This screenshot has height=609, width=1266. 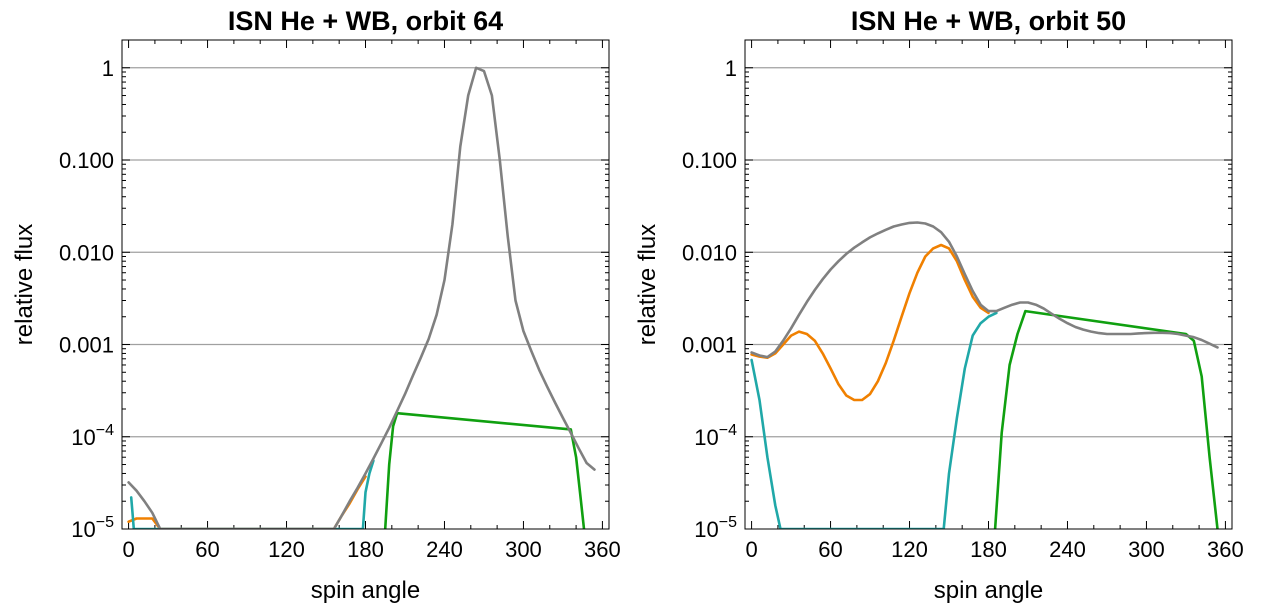 What do you see at coordinates (988, 21) in the screenshot?
I see `chart-title: ISN He + WB, orbit 50` at bounding box center [988, 21].